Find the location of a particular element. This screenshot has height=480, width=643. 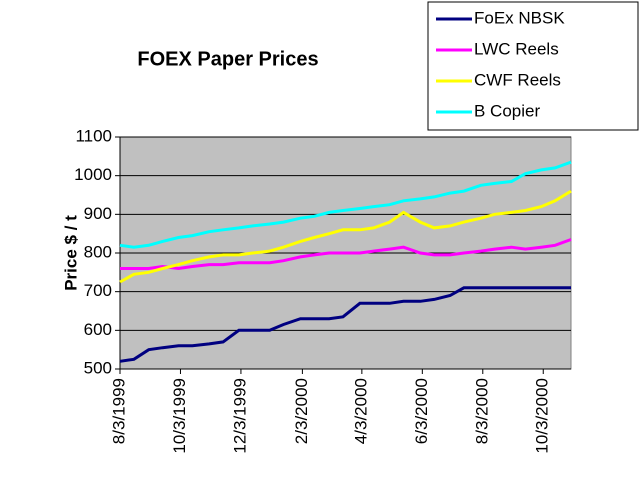

x-tick-label: 6/3/2000 is located at coordinates (421, 411).